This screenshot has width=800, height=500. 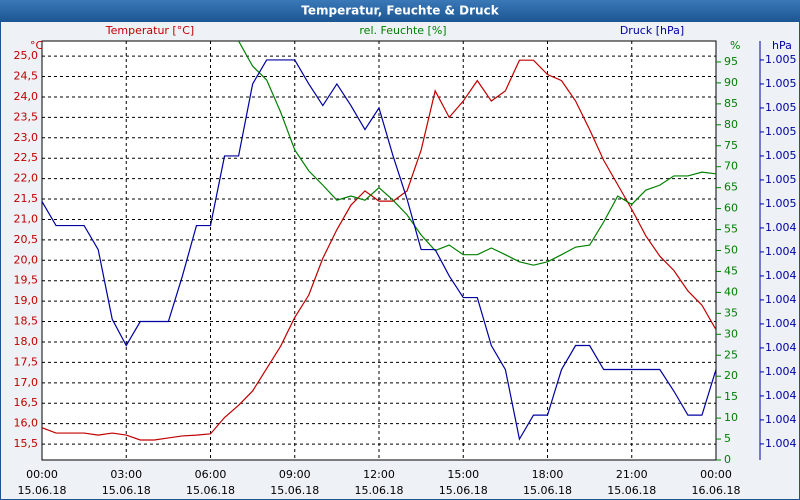 I want to click on y-tick-label: 16,0, so click(x=26, y=423).